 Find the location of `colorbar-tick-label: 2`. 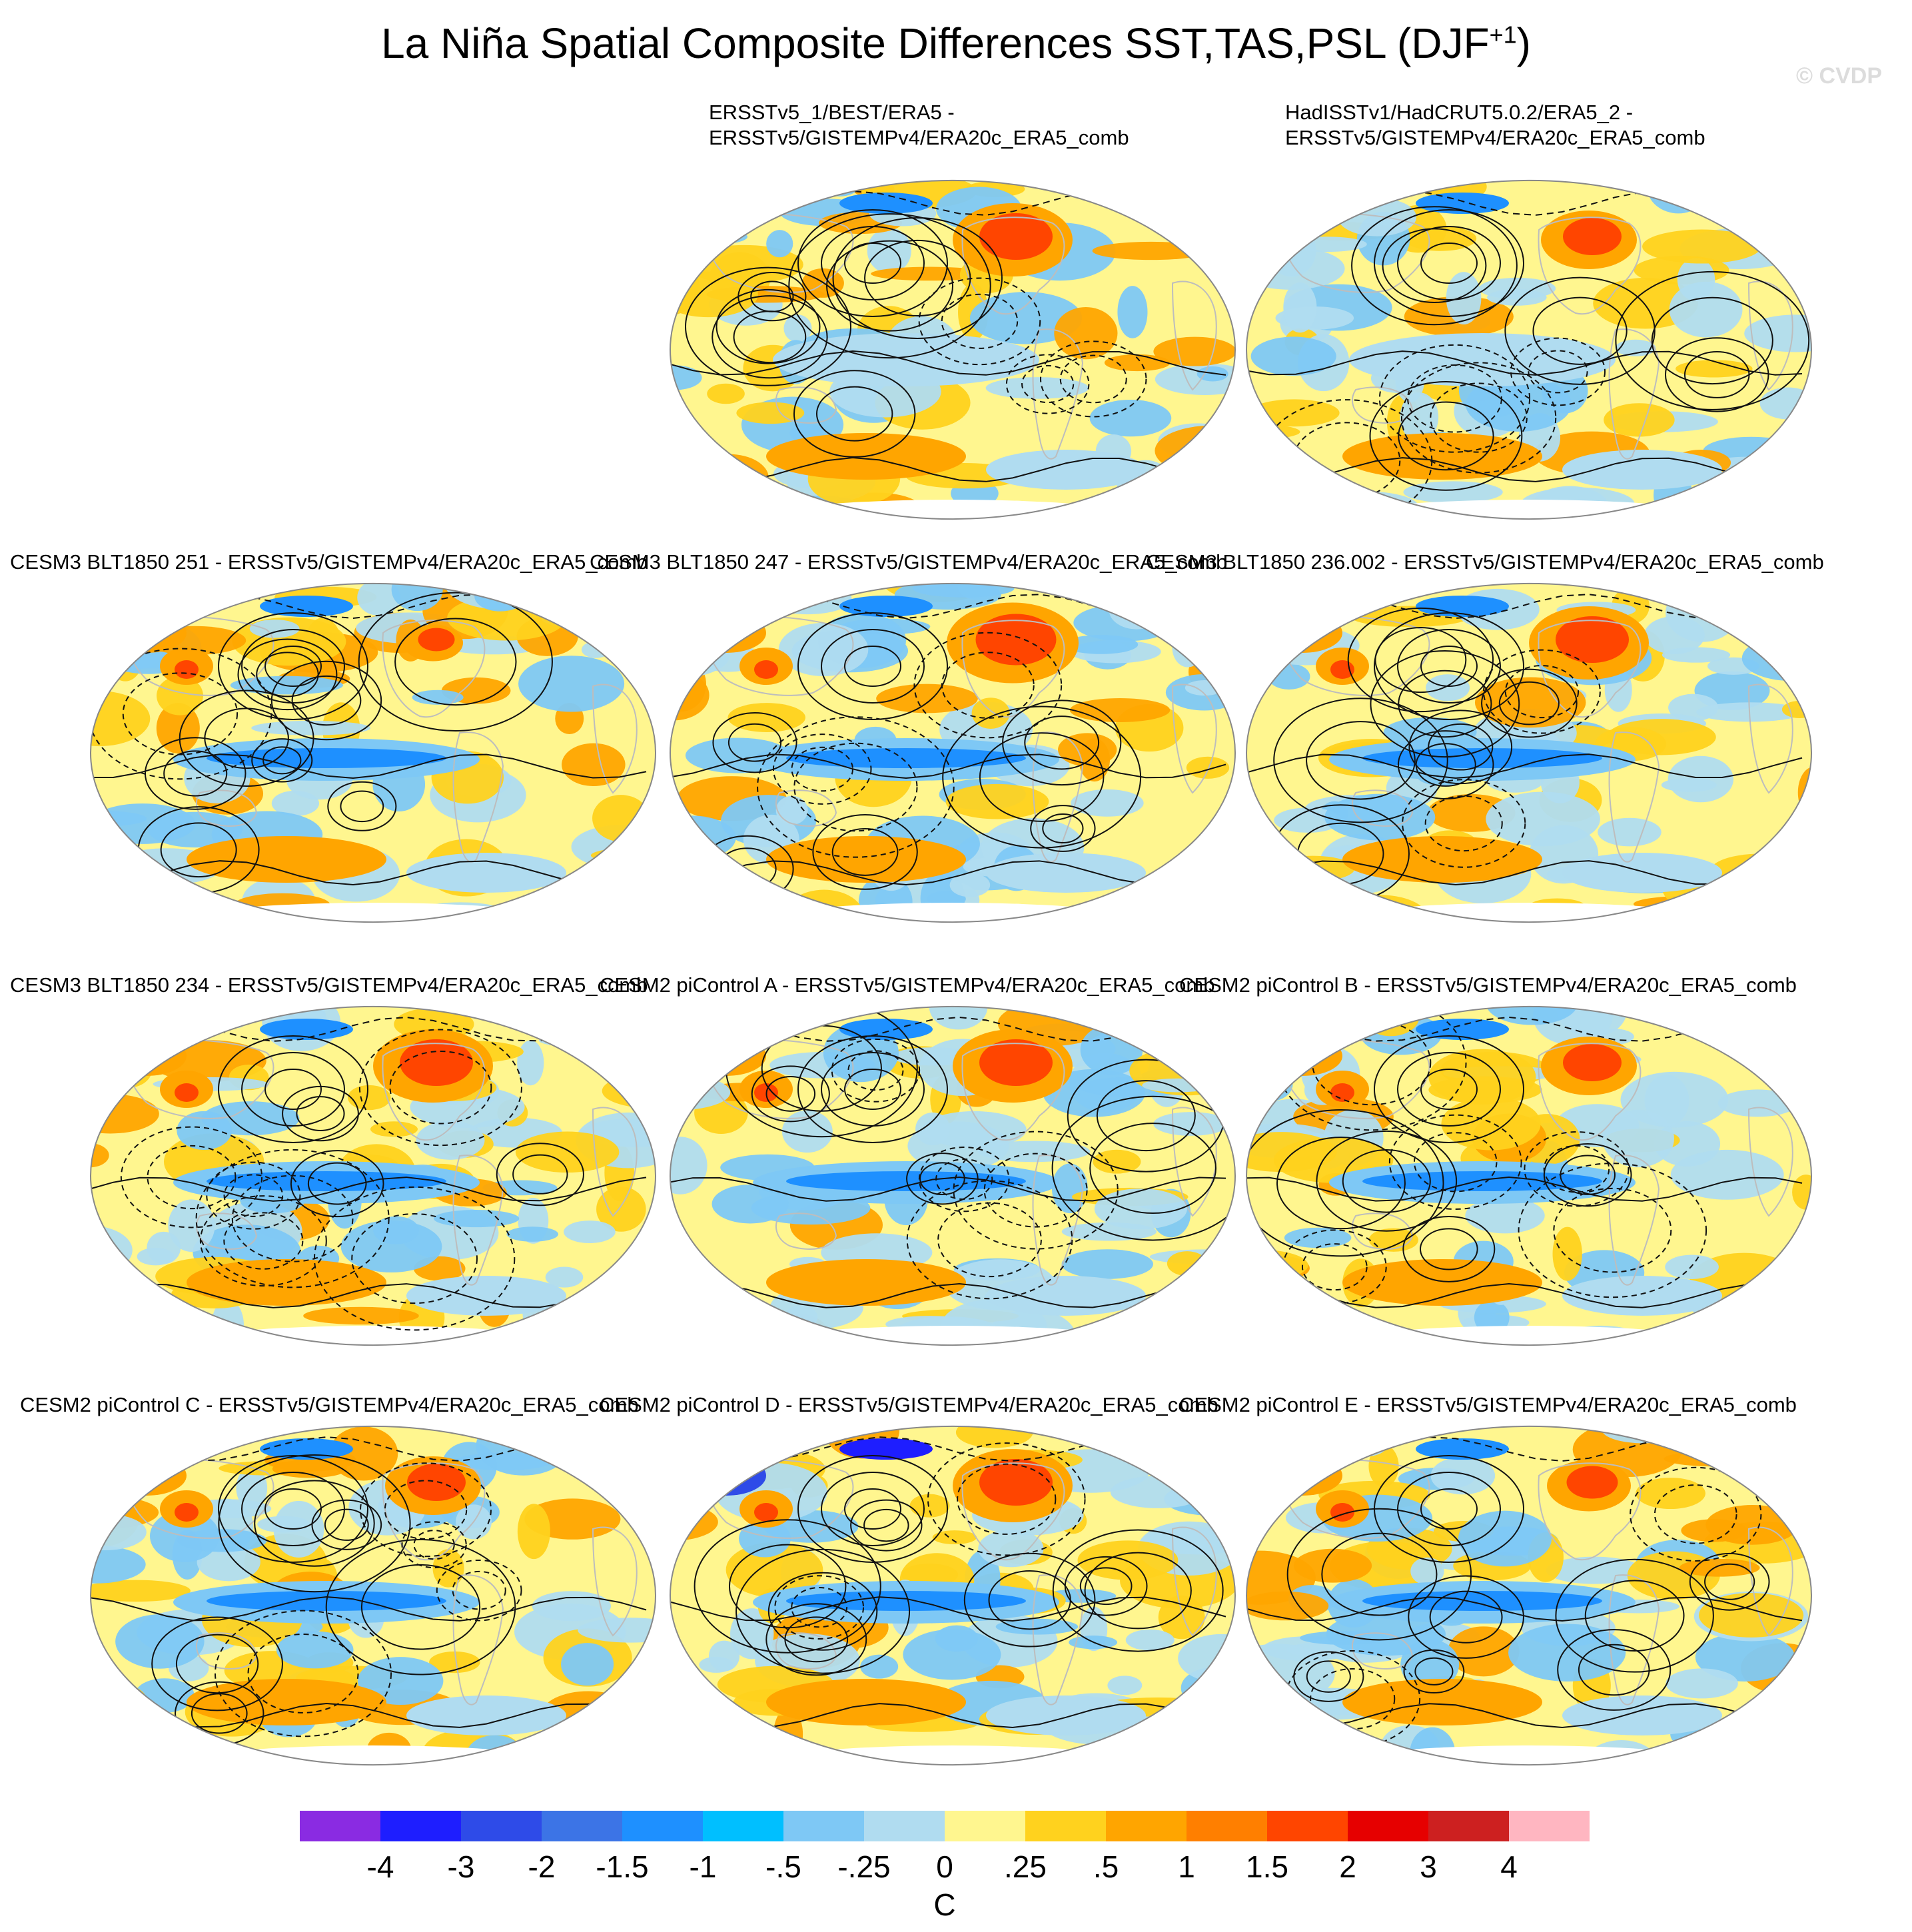

colorbar-tick-label: 2 is located at coordinates (1347, 1866).